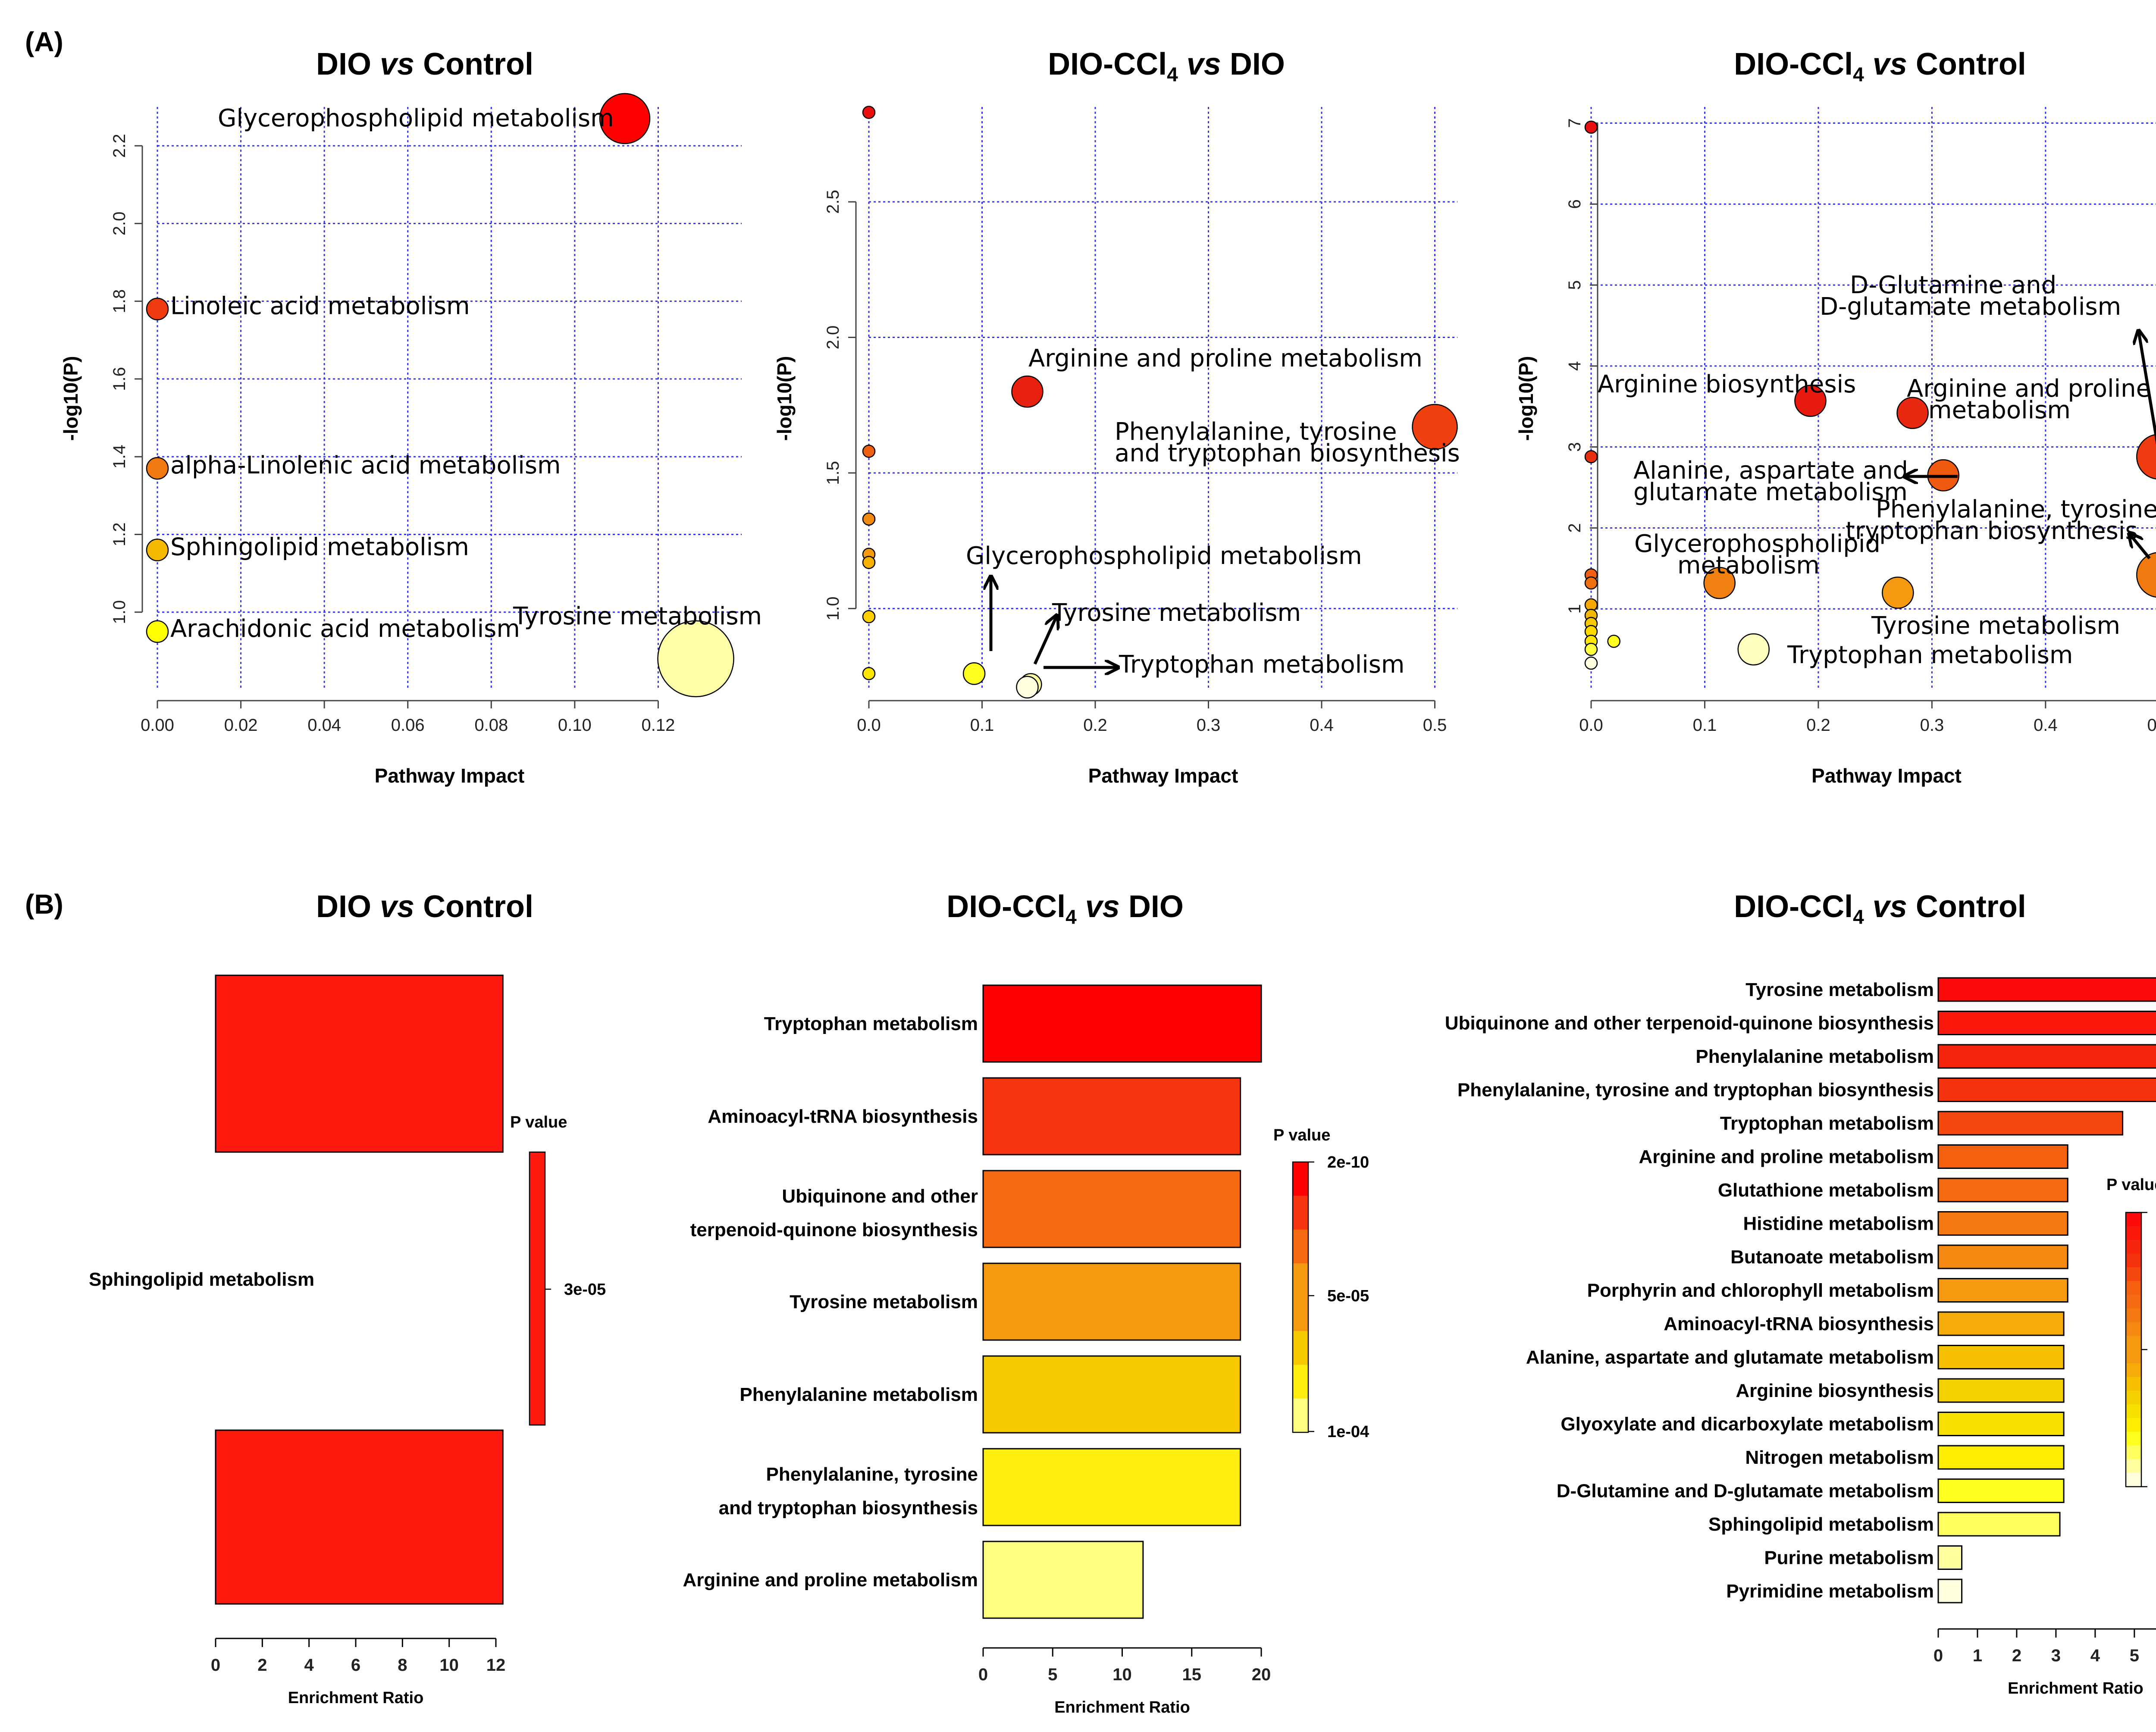  What do you see at coordinates (1095, 725) in the screenshot?
I see `x-tick-label: 0.2` at bounding box center [1095, 725].